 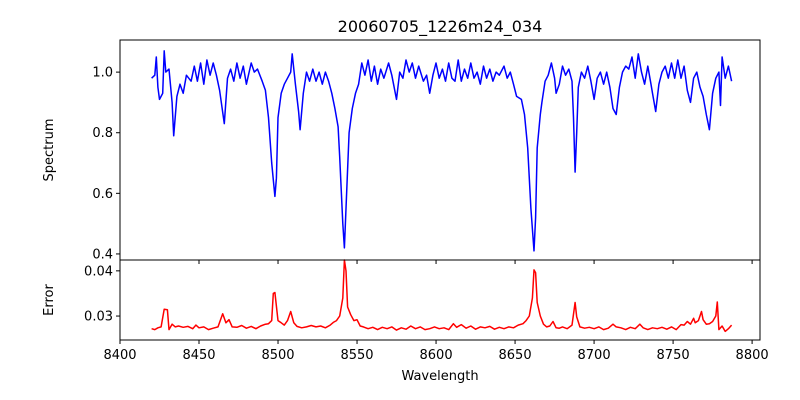 What do you see at coordinates (198, 355) in the screenshot?
I see `x-tick-label: 8450` at bounding box center [198, 355].